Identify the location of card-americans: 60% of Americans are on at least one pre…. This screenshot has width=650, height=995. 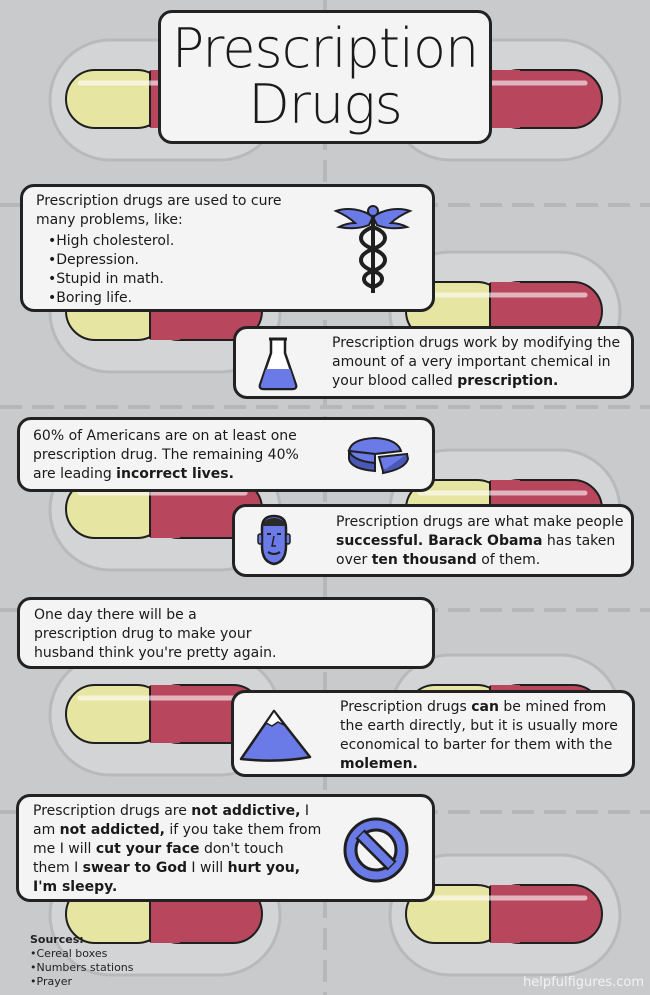
(226, 454).